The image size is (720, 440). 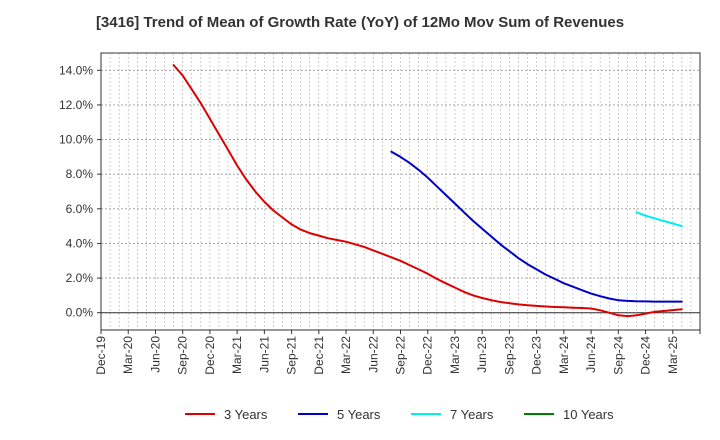 I want to click on x-tick-label: Jun-20, so click(x=155, y=354).